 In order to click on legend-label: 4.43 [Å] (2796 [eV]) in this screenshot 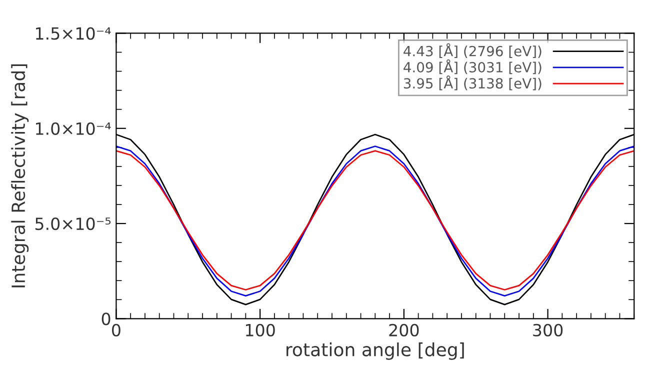, I will do `click(473, 50)`.